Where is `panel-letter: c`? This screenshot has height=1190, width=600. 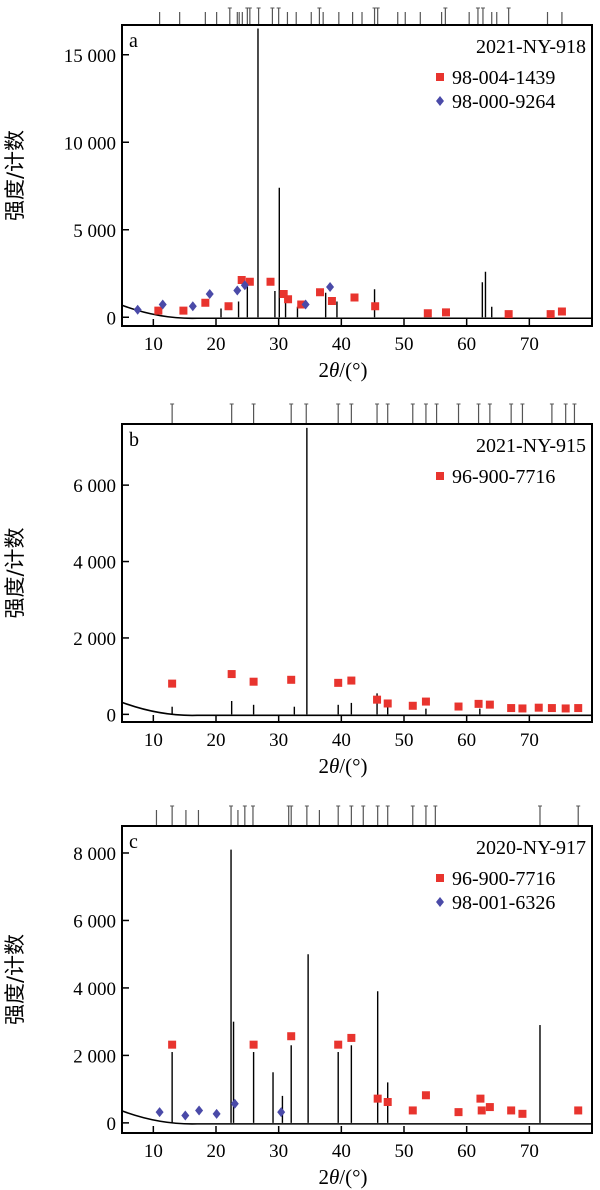
panel-letter: c is located at coordinates (133, 842).